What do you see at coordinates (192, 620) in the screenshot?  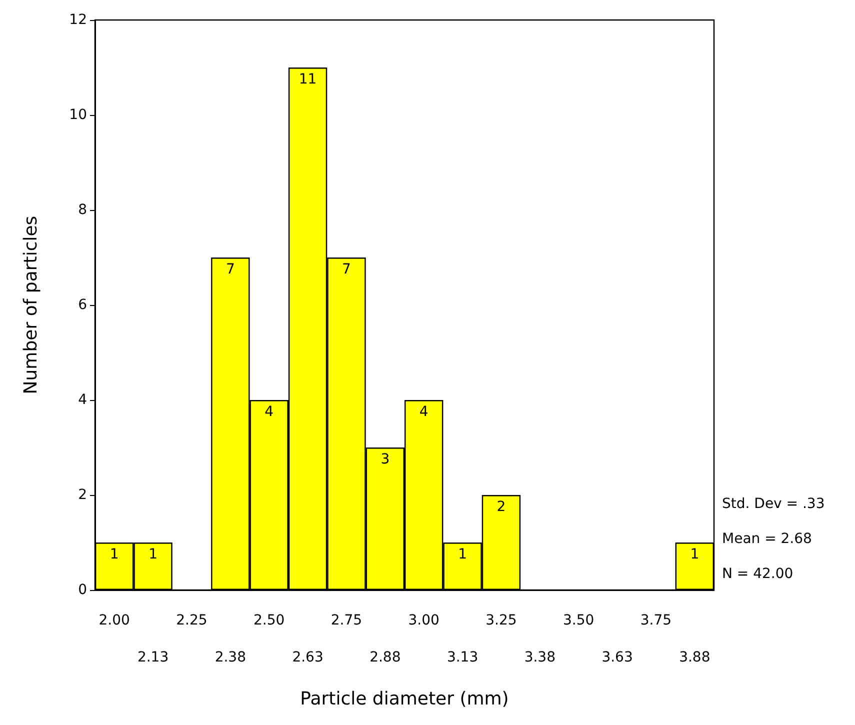 I see `x-tick-label: 2.25` at bounding box center [192, 620].